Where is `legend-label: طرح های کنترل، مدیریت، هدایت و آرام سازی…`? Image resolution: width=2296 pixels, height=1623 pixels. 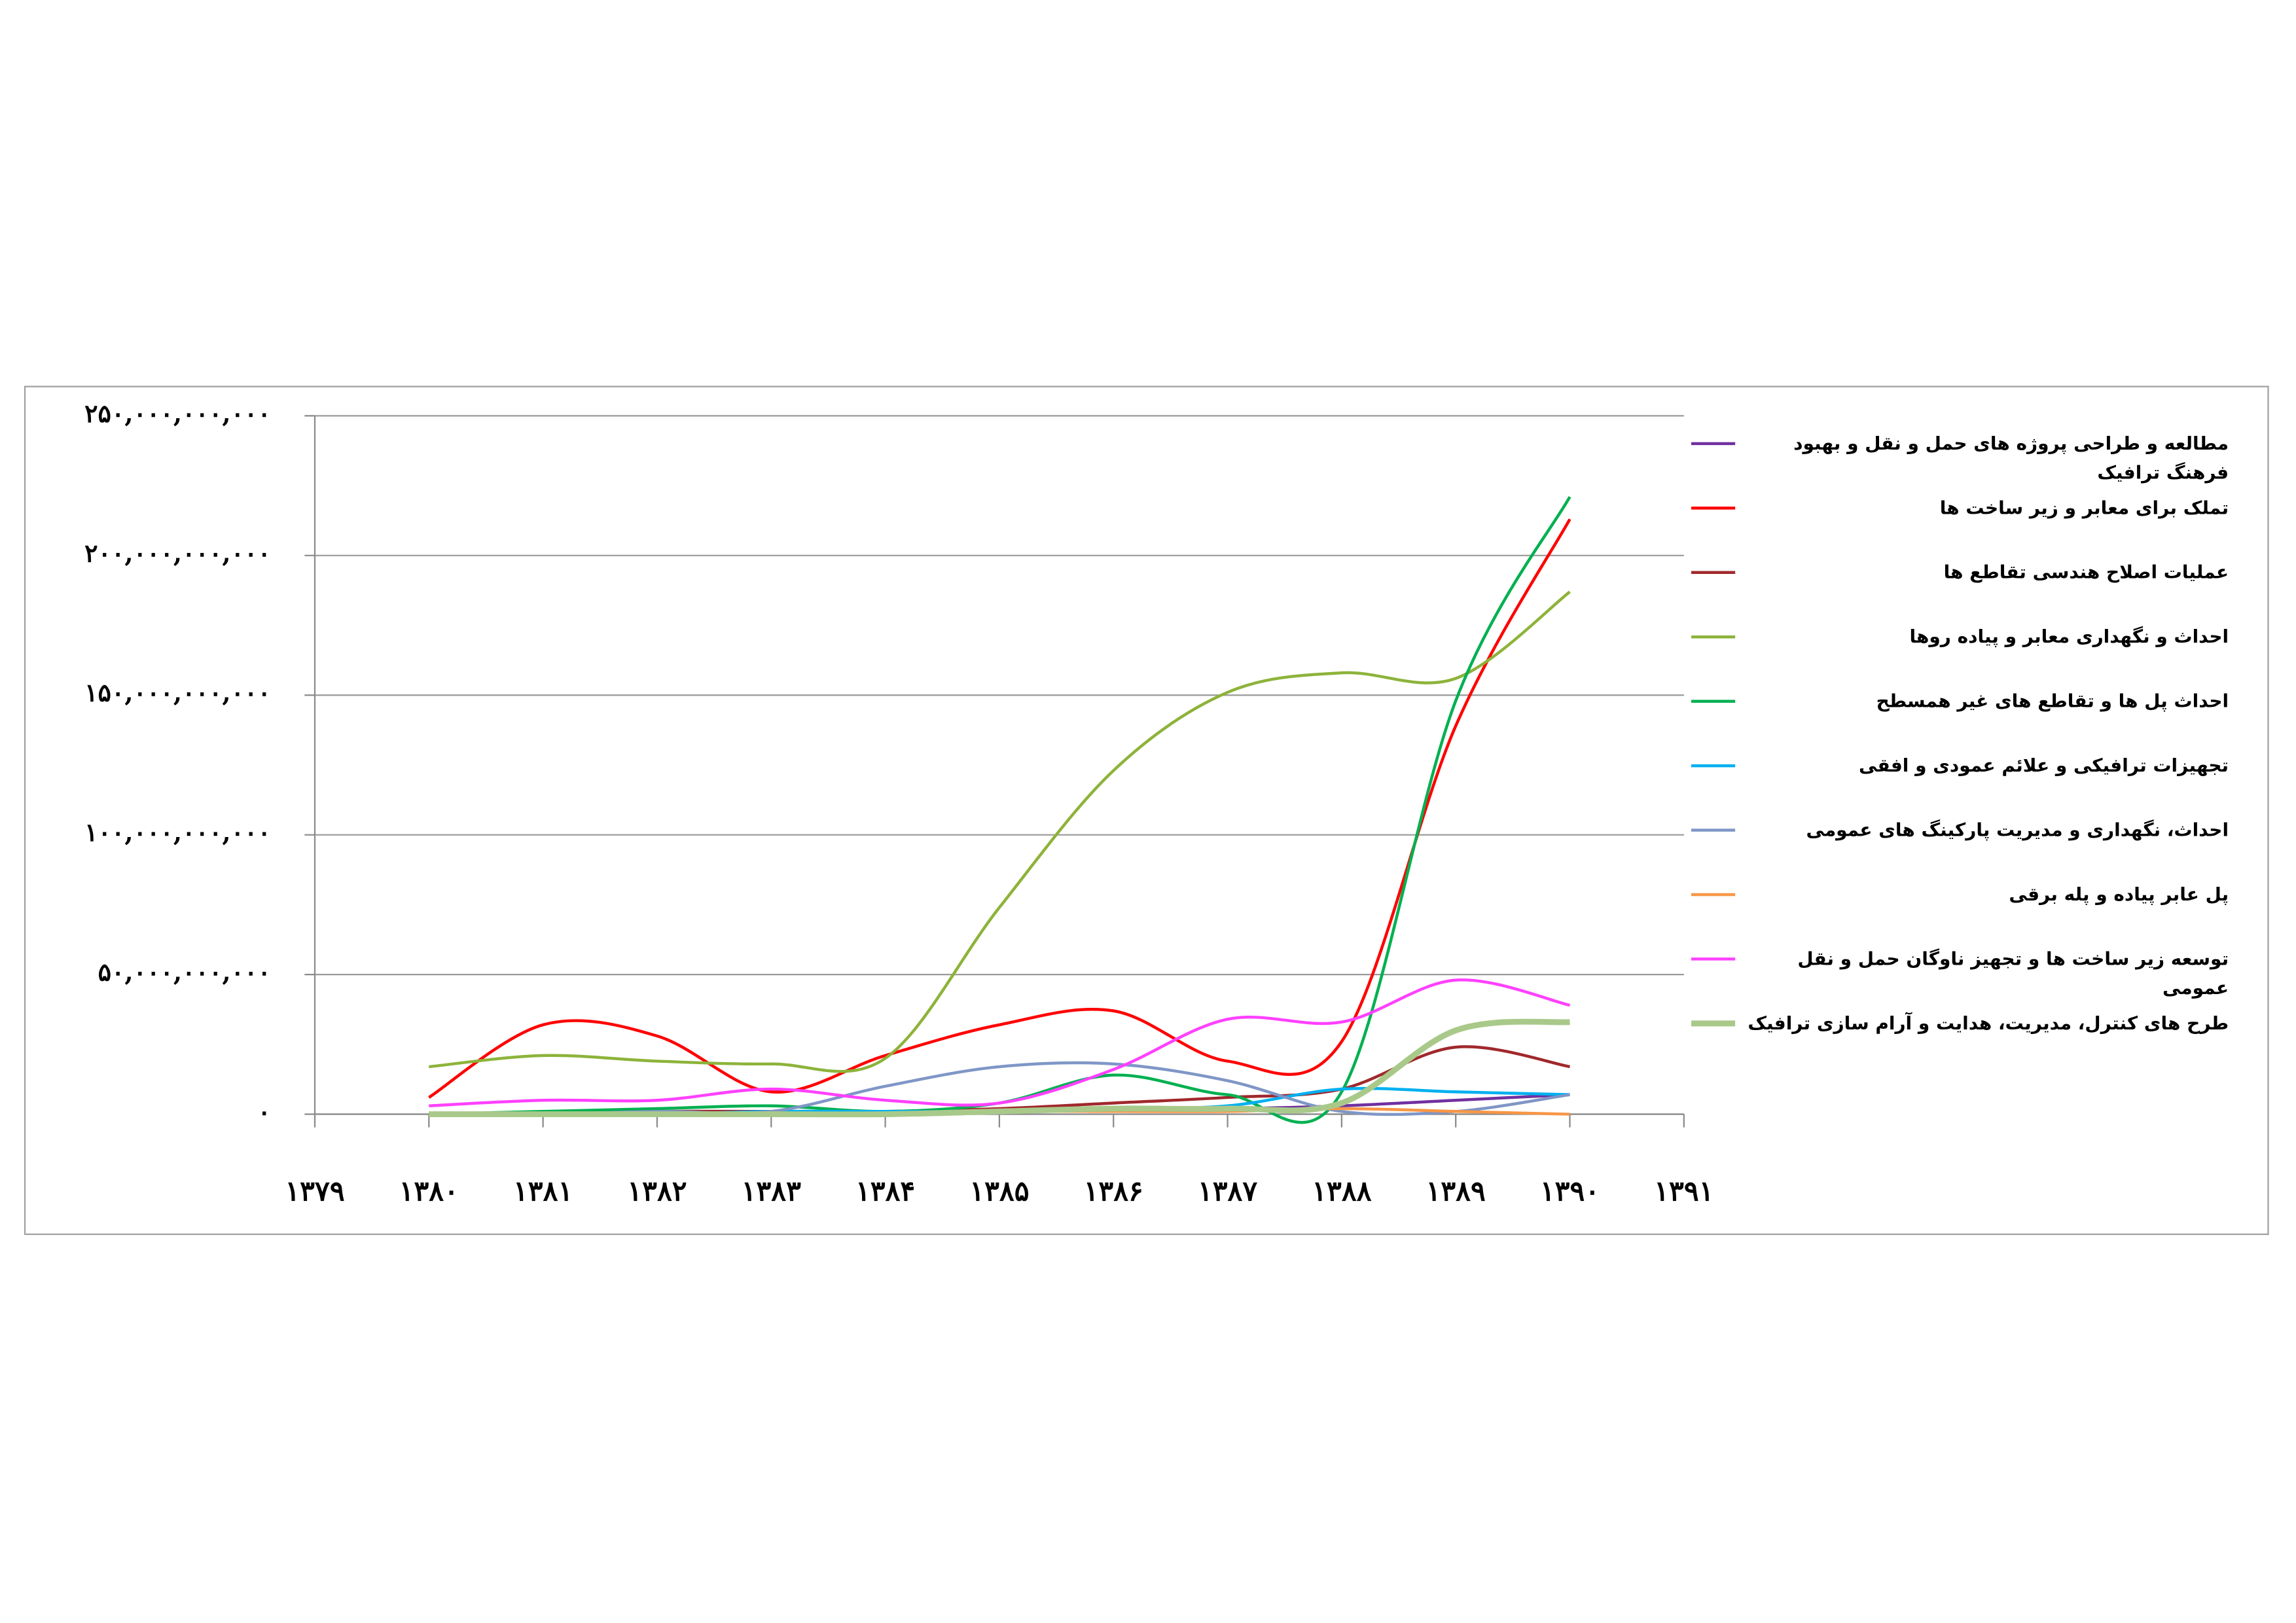 legend-label: طرح های کنترل، مدیریت، هدایت و آرام سازی… is located at coordinates (1988, 1023).